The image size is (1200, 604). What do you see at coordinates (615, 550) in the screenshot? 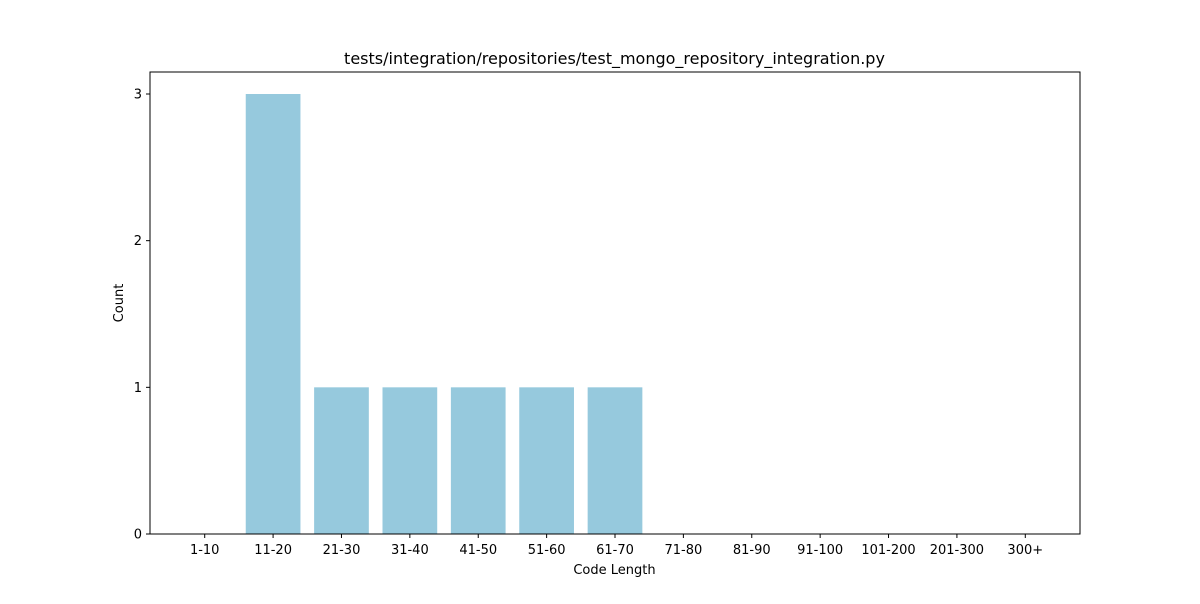
I see `x-tick-label: 61-70` at bounding box center [615, 550].